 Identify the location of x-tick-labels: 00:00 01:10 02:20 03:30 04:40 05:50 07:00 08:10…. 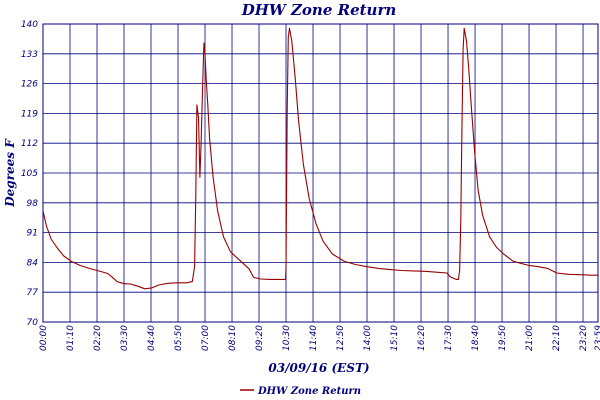
(319, 338).